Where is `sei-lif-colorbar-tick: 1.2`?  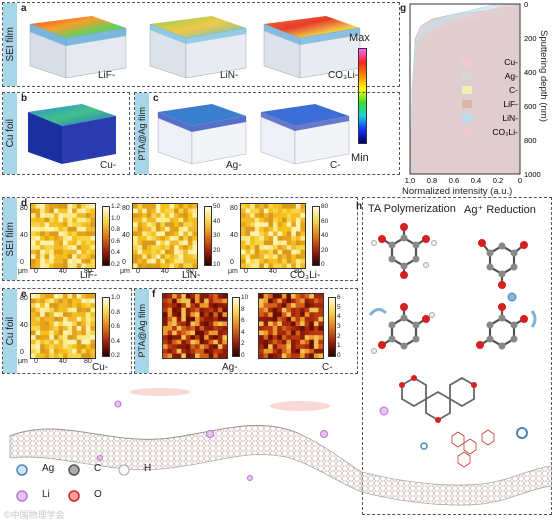
sei-lif-colorbar-tick: 1.2 is located at coordinates (116, 206).